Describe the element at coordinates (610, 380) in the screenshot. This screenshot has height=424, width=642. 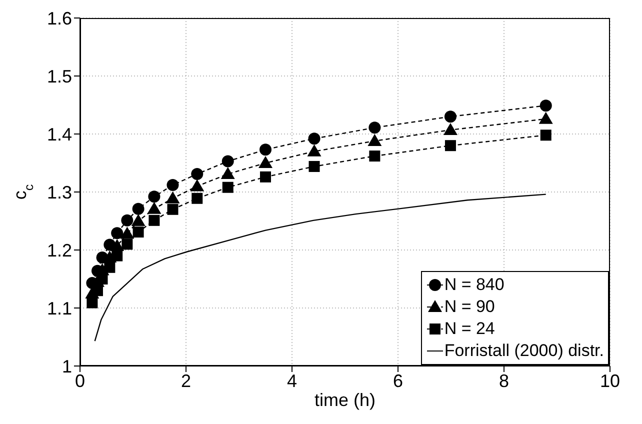
I see `x-tick-label: 10` at that location.